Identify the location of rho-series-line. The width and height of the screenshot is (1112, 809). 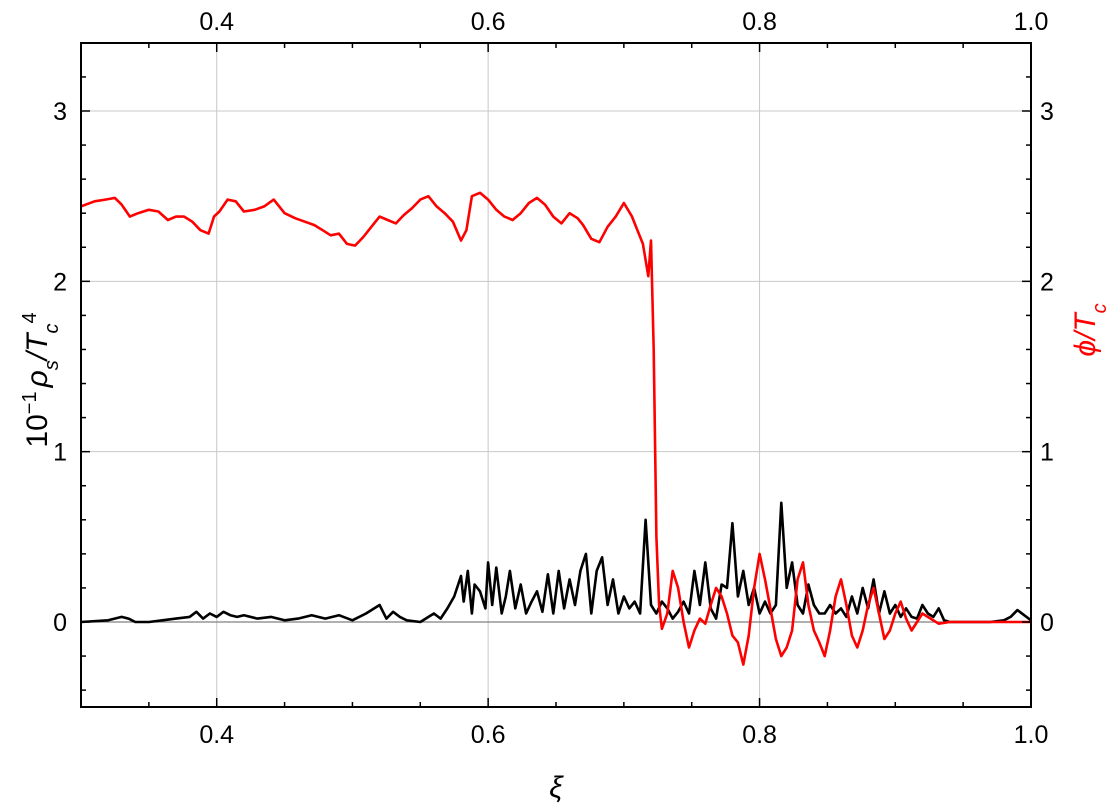
(556, 562).